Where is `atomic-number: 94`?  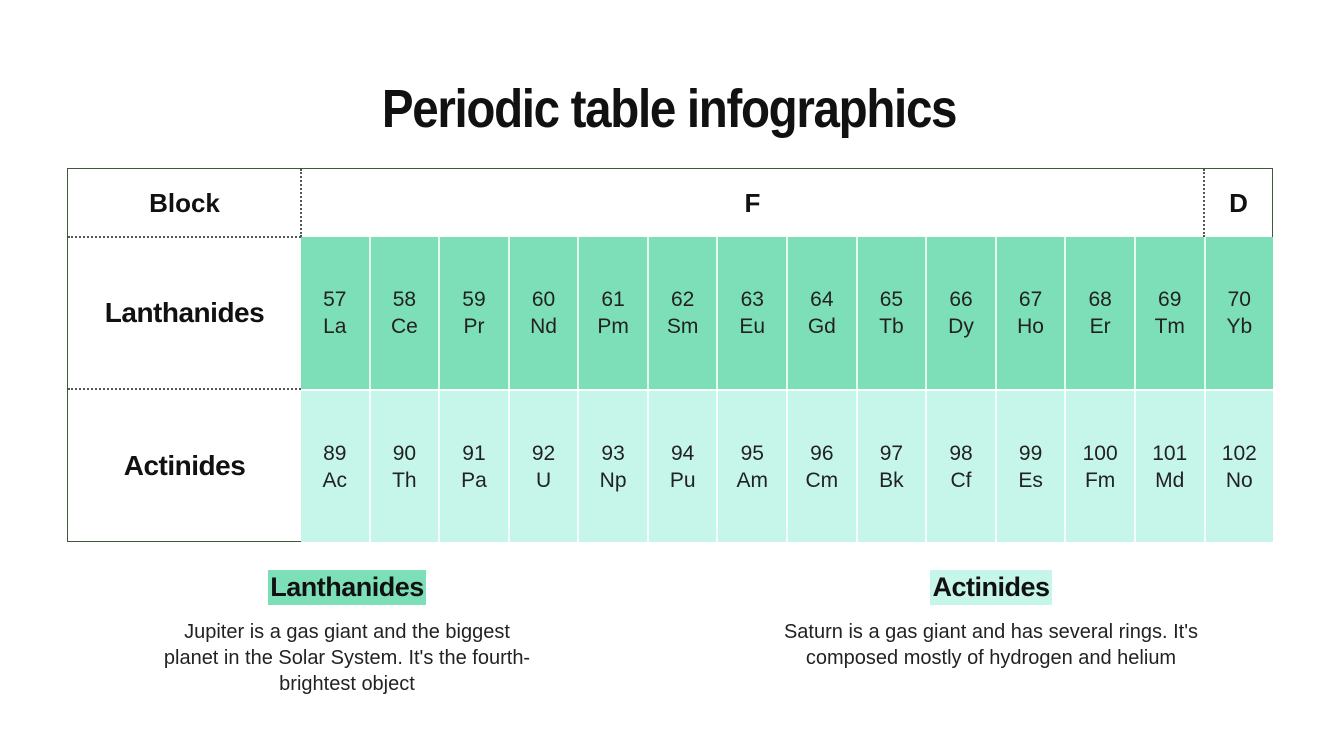 atomic-number: 94 is located at coordinates (683, 453).